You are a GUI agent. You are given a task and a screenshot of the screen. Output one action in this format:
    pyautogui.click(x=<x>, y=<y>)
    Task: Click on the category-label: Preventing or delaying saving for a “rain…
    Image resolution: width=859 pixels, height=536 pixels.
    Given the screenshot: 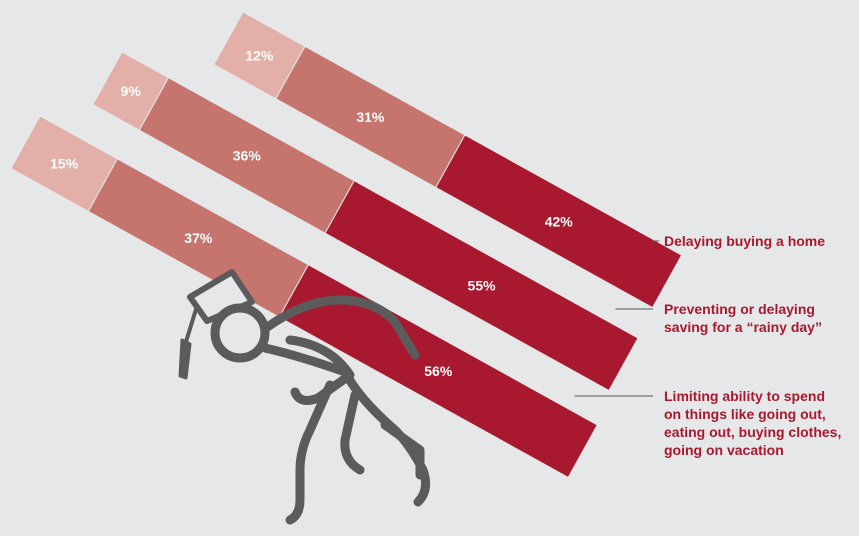 What is the action you would take?
    pyautogui.click(x=743, y=318)
    